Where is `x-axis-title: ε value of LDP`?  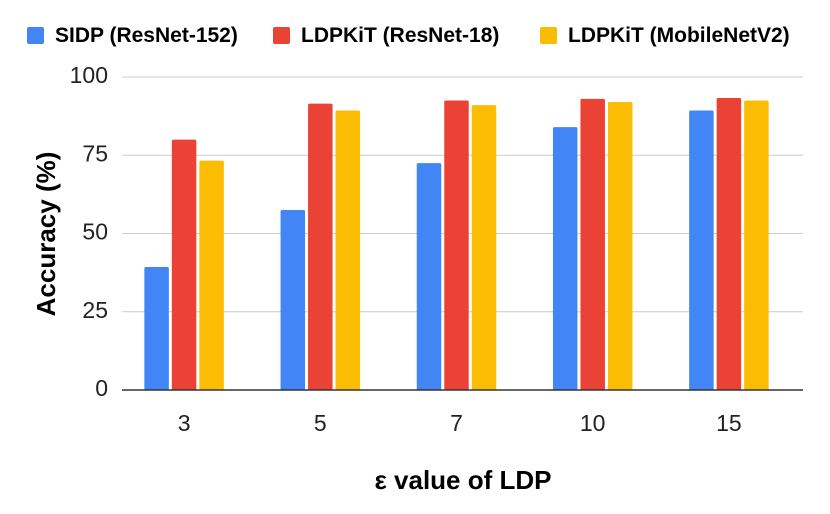
x-axis-title: ε value of LDP is located at coordinates (462, 480).